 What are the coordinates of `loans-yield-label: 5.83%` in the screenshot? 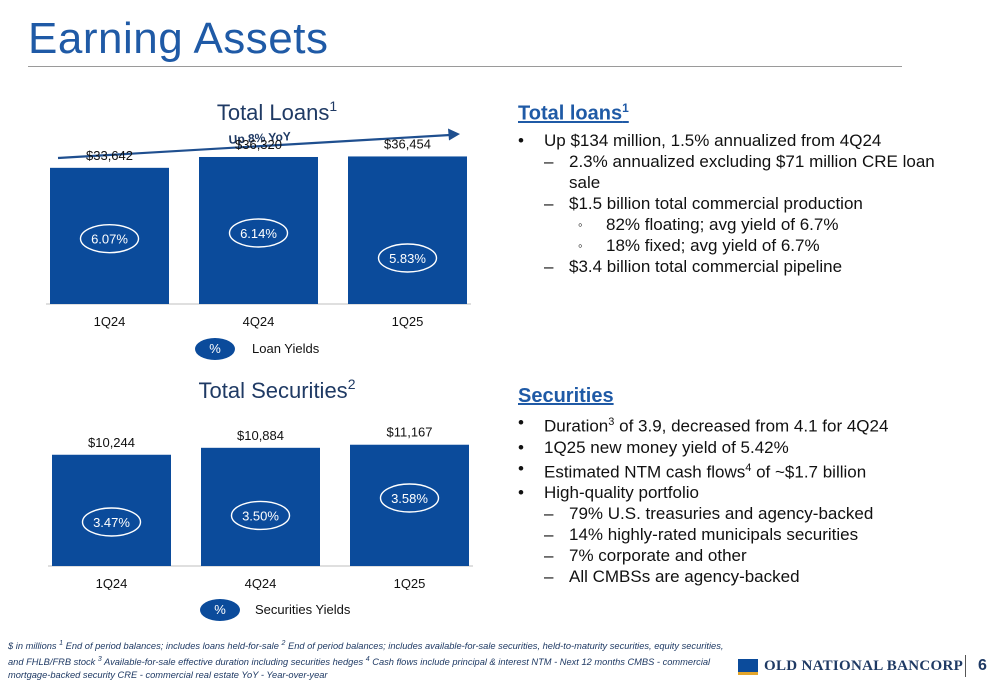 It's located at (407, 258).